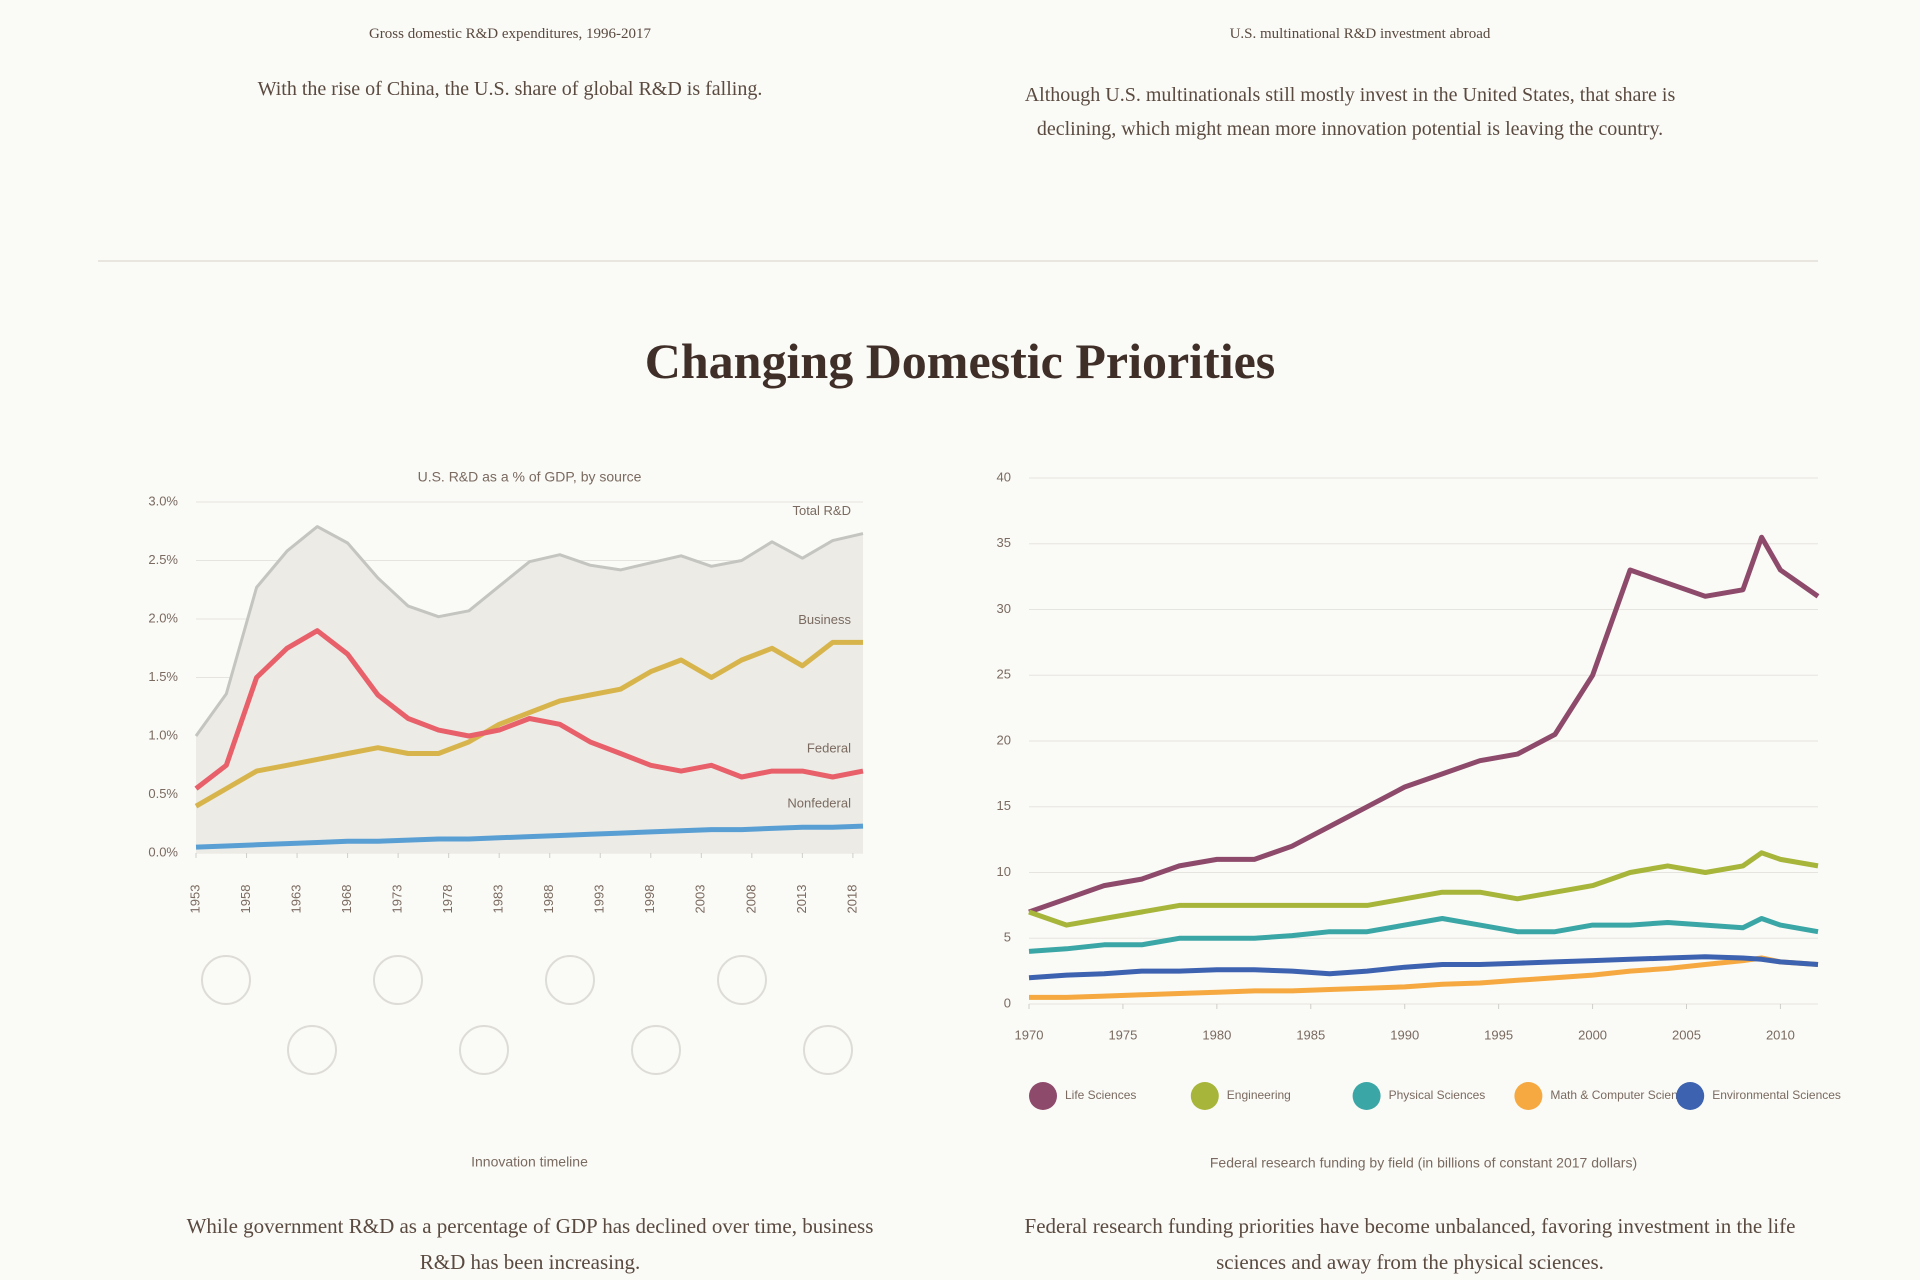 This screenshot has width=1920, height=1280. I want to click on x-tick-label: 1988, so click(548, 899).